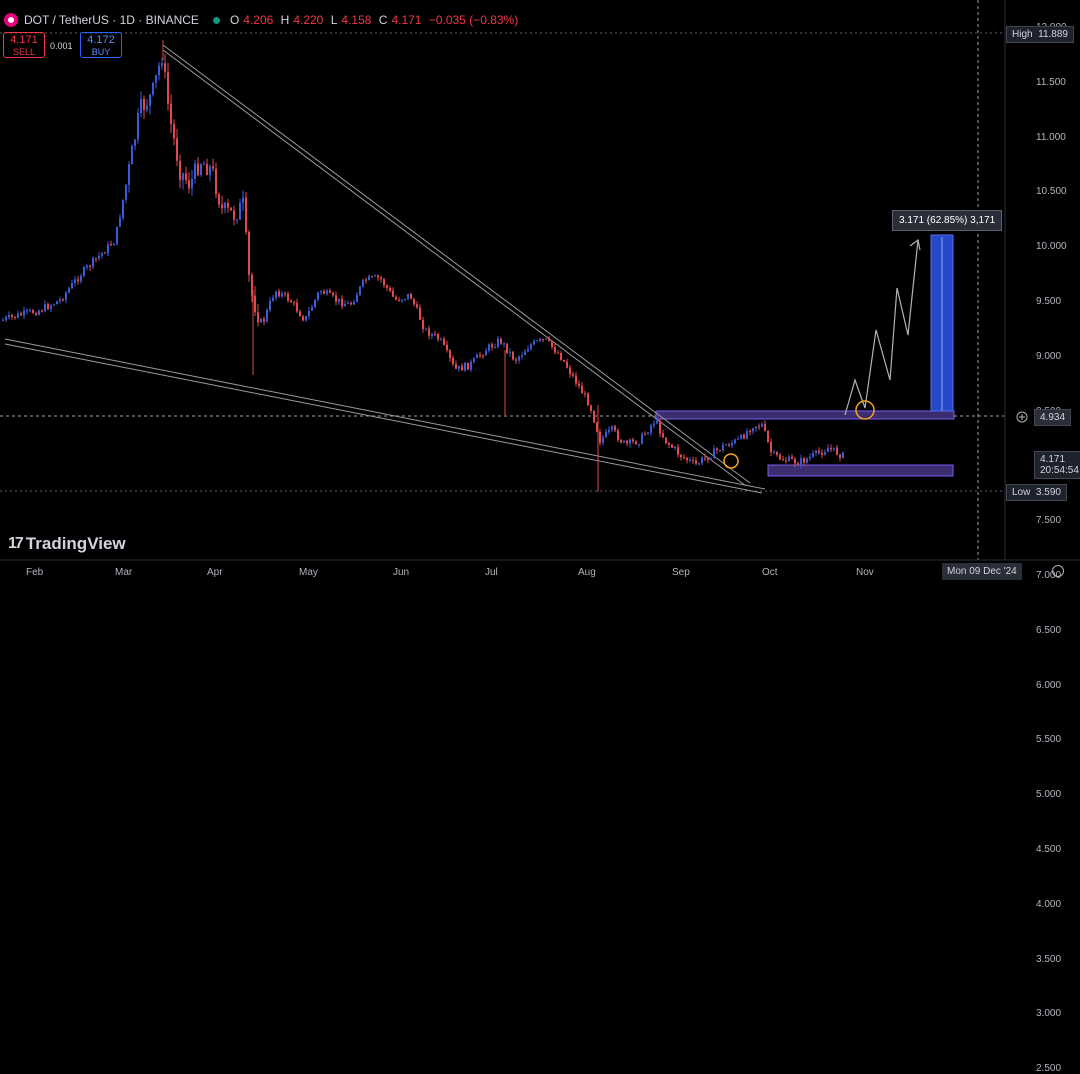 Image resolution: width=1080 pixels, height=1074 pixels. Describe the element at coordinates (1058, 571) in the screenshot. I see `settings-gear-icon` at that location.